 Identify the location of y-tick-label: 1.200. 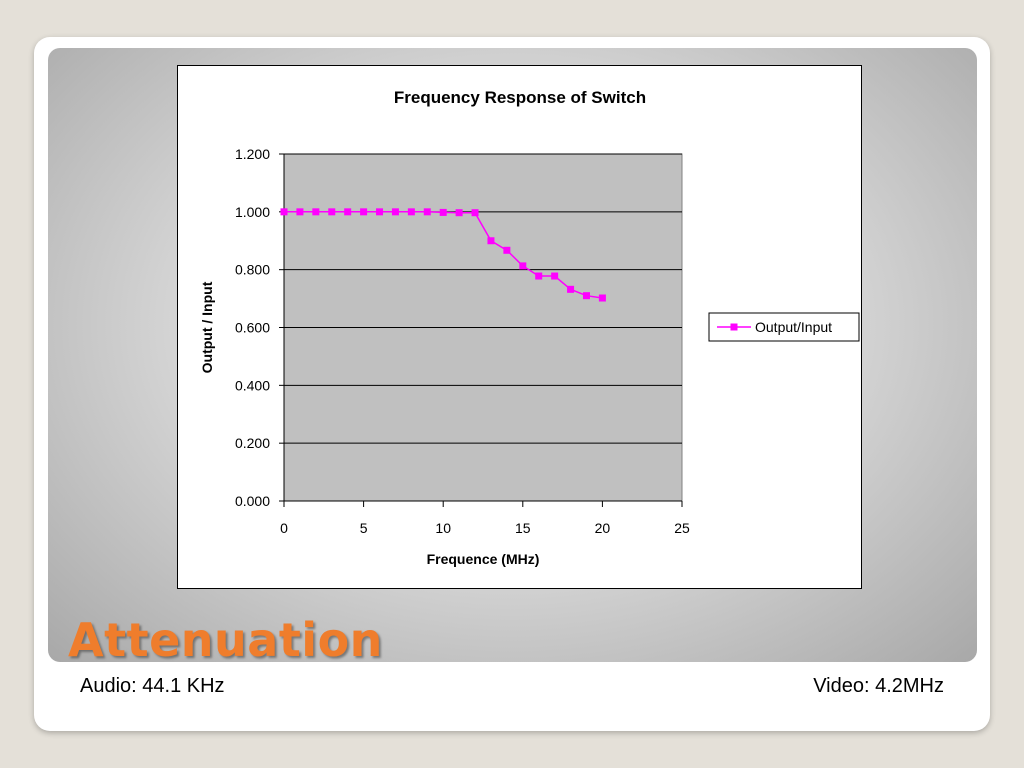
(252, 154).